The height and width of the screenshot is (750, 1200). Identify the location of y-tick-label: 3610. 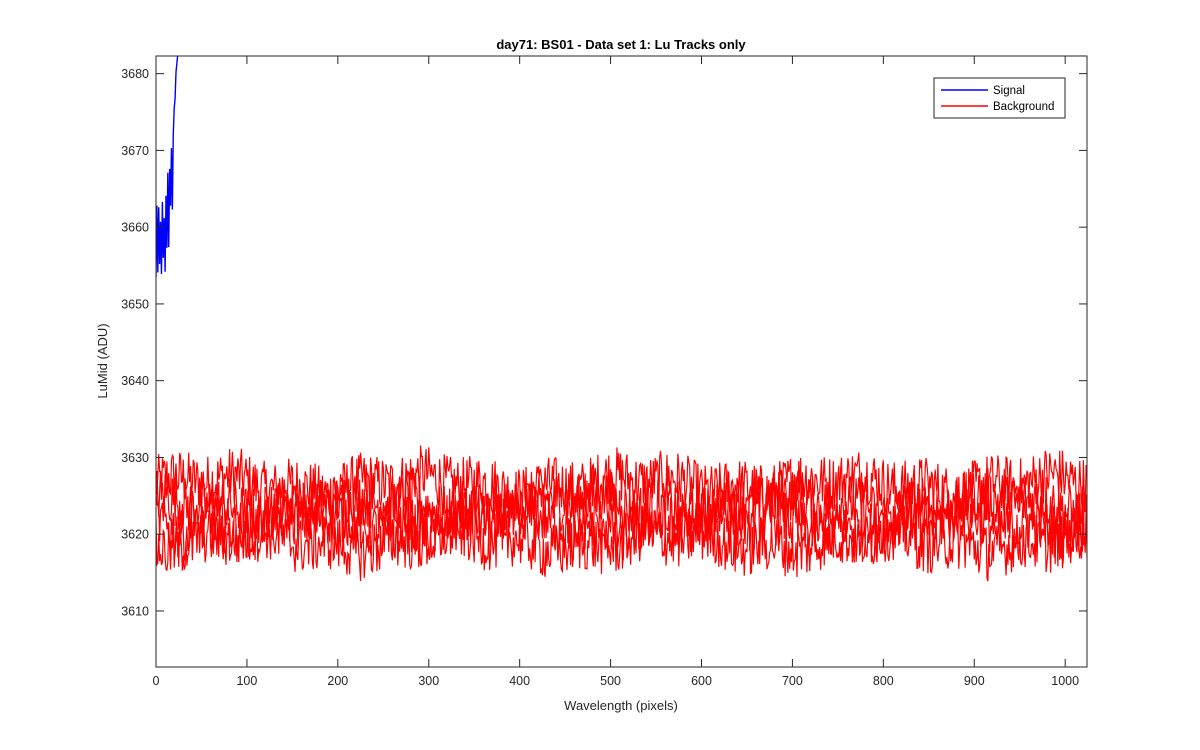
(135, 611).